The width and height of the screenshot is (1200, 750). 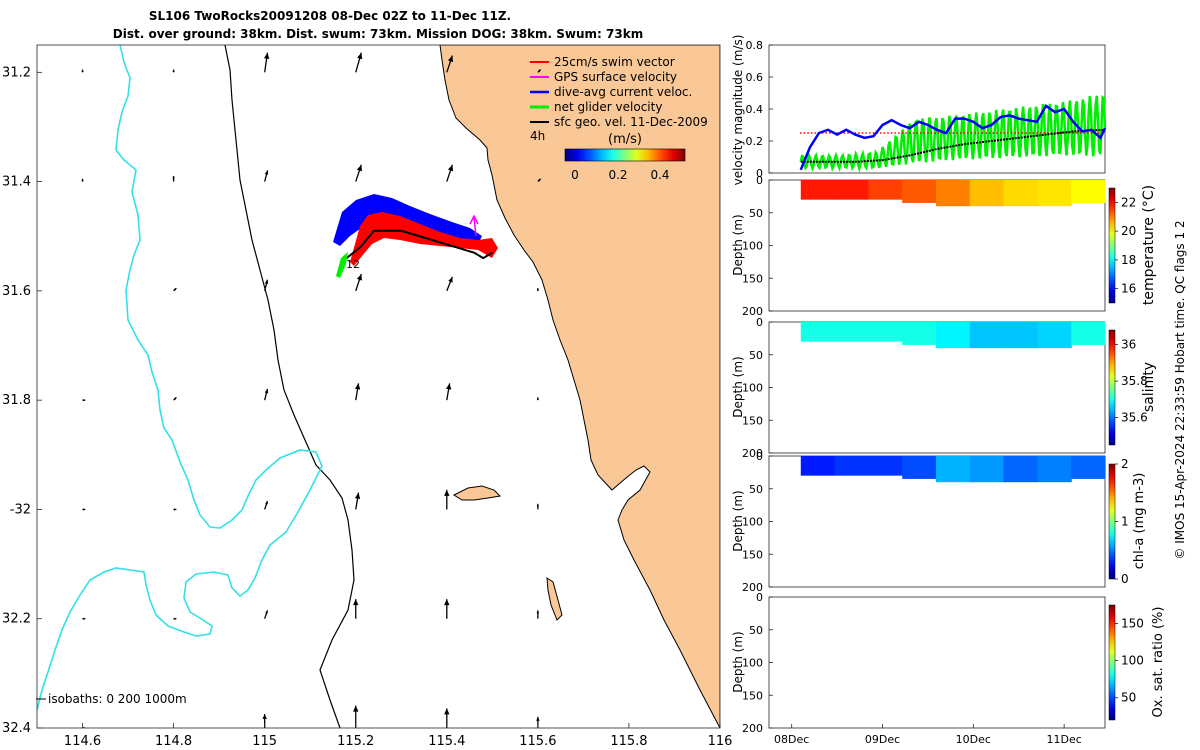 I want to click on colorbar-tick-label: 100, so click(x=1132, y=661).